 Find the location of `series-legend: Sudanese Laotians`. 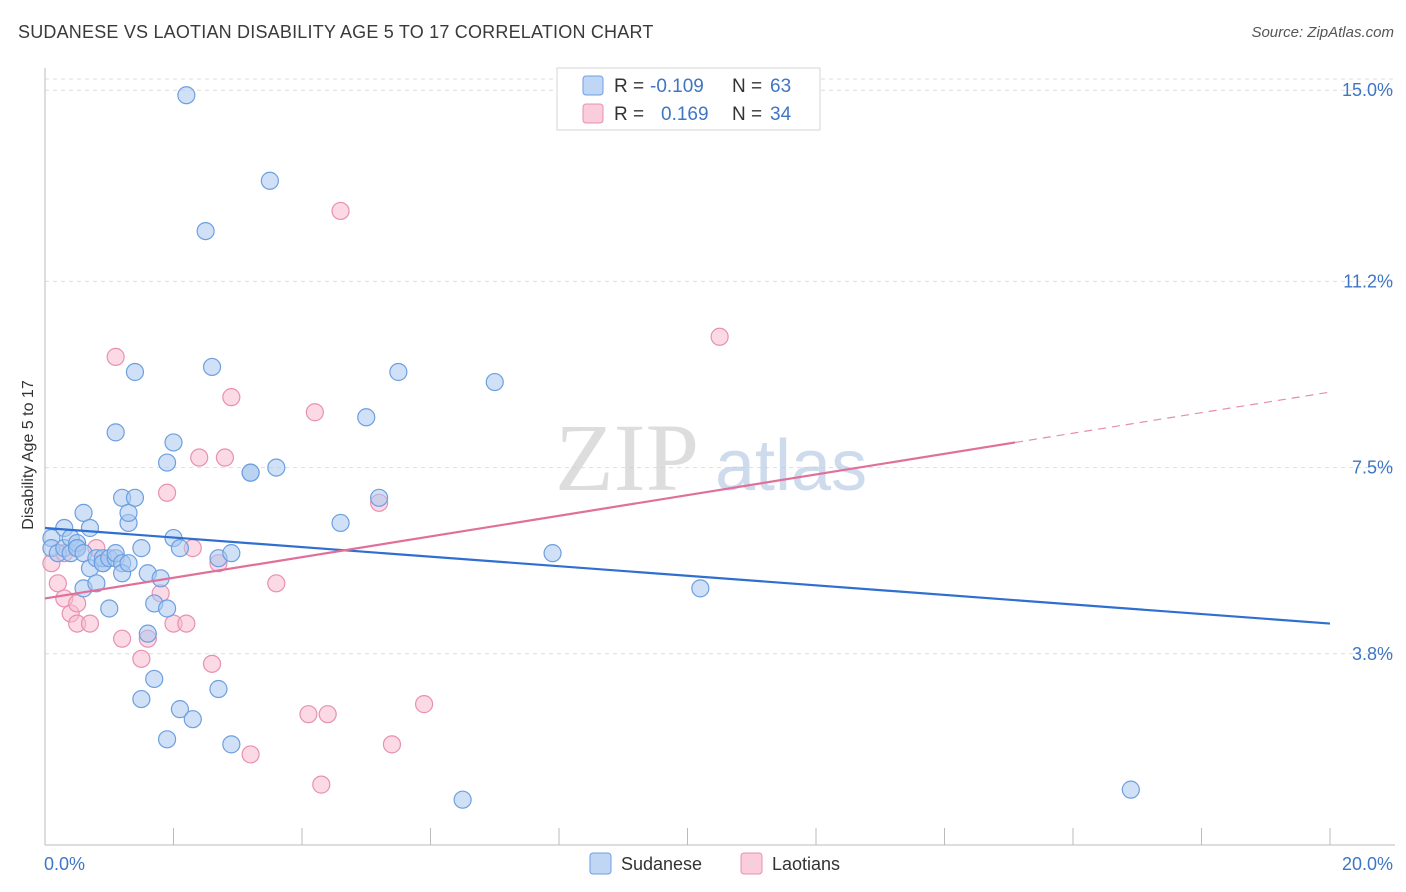

series-legend: Sudanese Laotians is located at coordinates (714, 863).